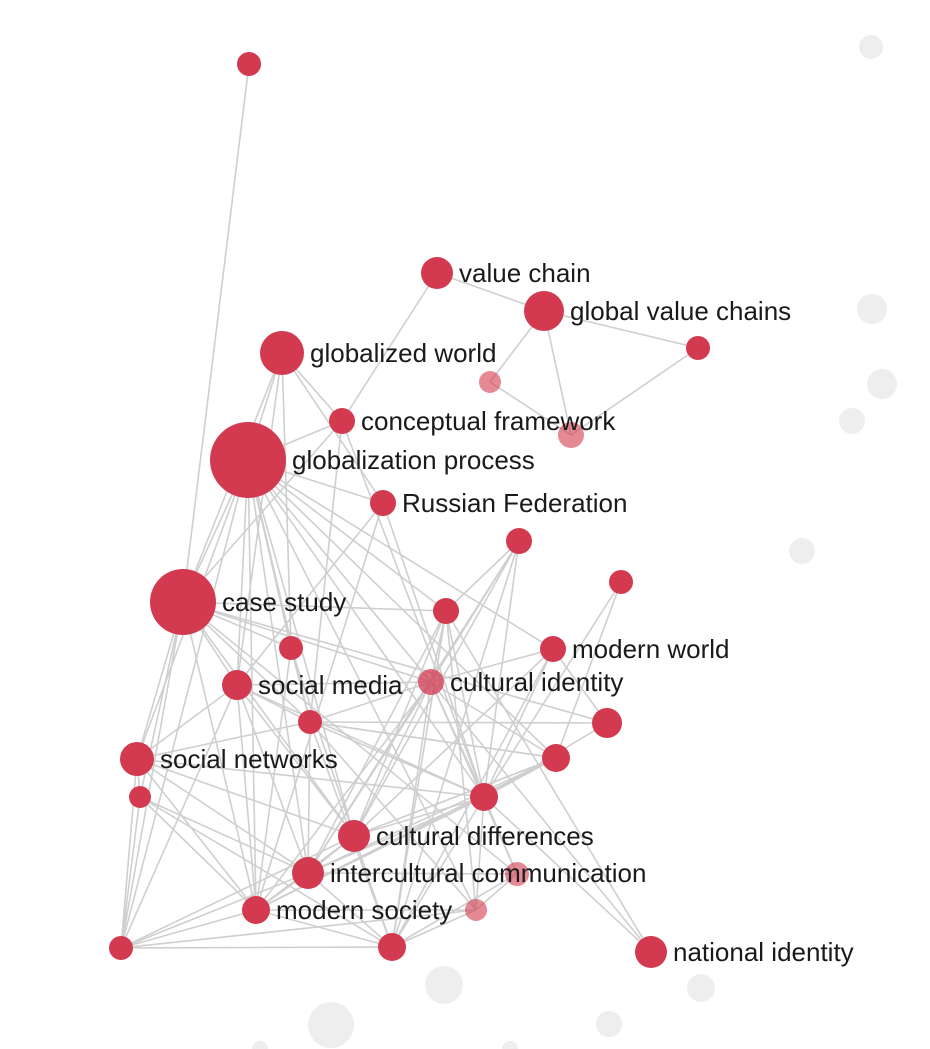 Image resolution: width=930 pixels, height=1049 pixels. I want to click on node-sm1, so click(490, 382).